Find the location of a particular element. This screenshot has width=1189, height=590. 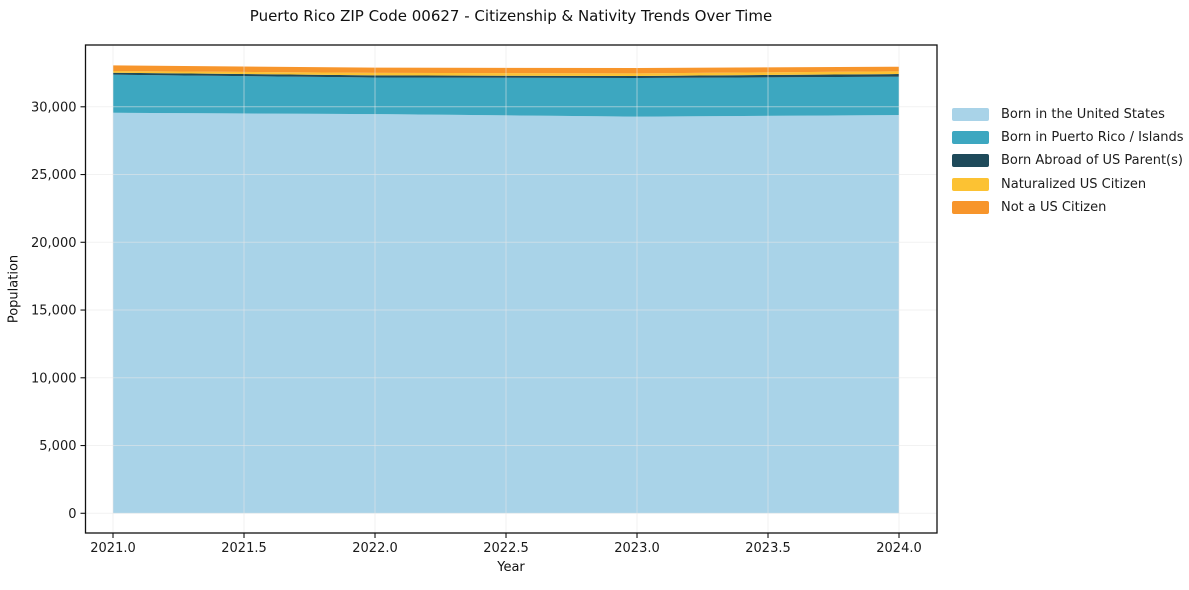

x-tick-label: 2021.0 is located at coordinates (113, 548).